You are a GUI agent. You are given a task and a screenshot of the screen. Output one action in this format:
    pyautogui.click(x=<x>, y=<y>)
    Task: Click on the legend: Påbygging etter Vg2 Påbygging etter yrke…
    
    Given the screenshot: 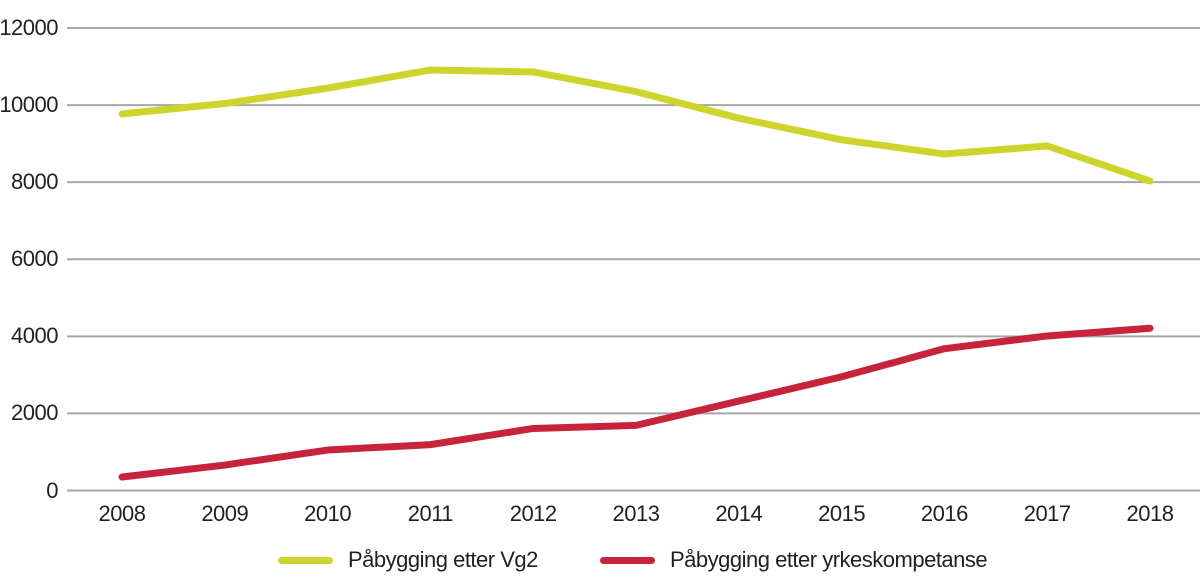 What is the action you would take?
    pyautogui.click(x=600, y=560)
    